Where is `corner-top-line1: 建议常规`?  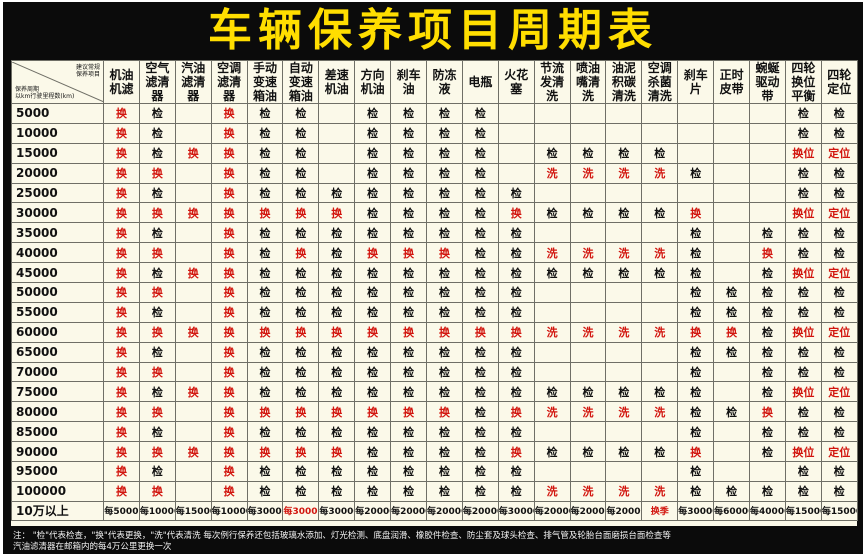
corner-top-line1: 建议常规 is located at coordinates (87, 67).